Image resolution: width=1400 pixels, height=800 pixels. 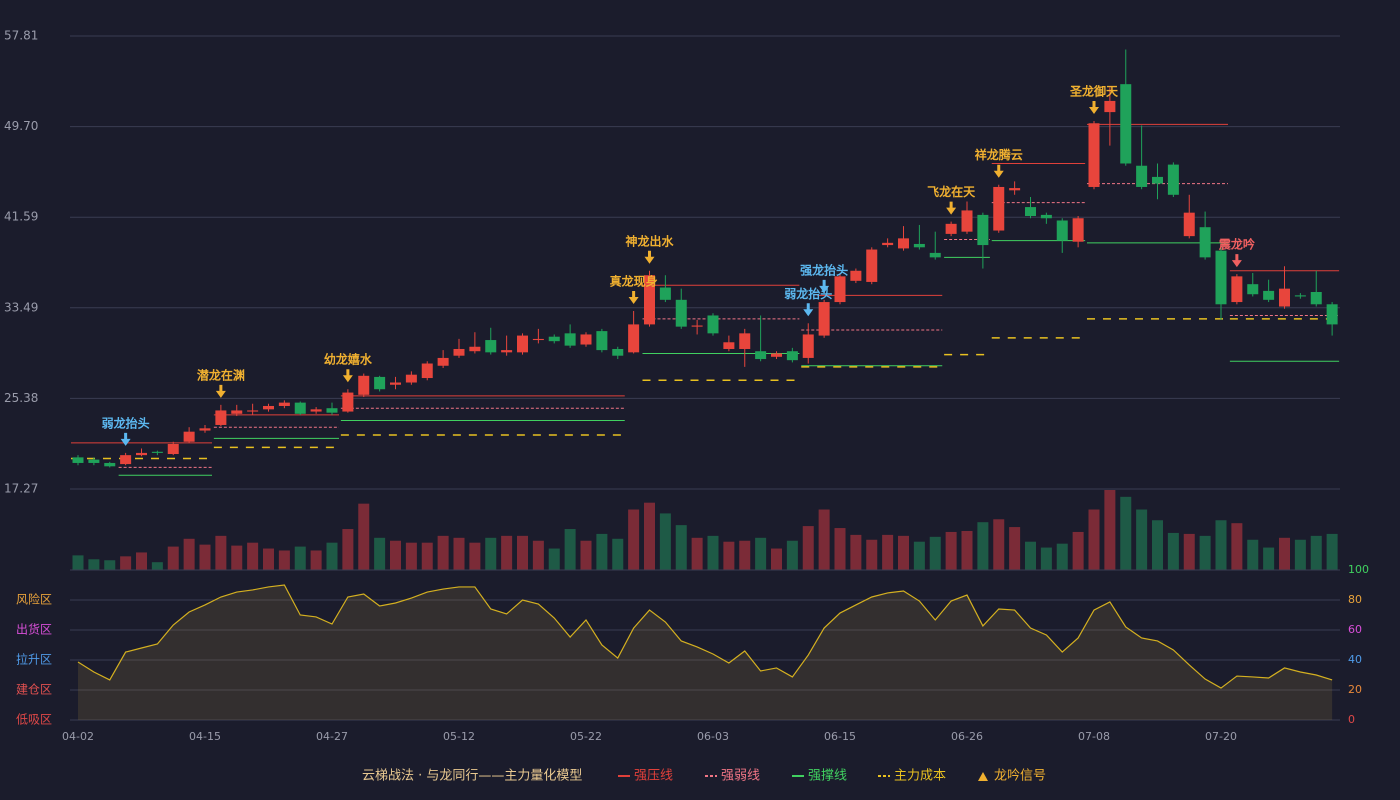 What do you see at coordinates (967, 736) in the screenshot?
I see `x-tick-label: 06-26` at bounding box center [967, 736].